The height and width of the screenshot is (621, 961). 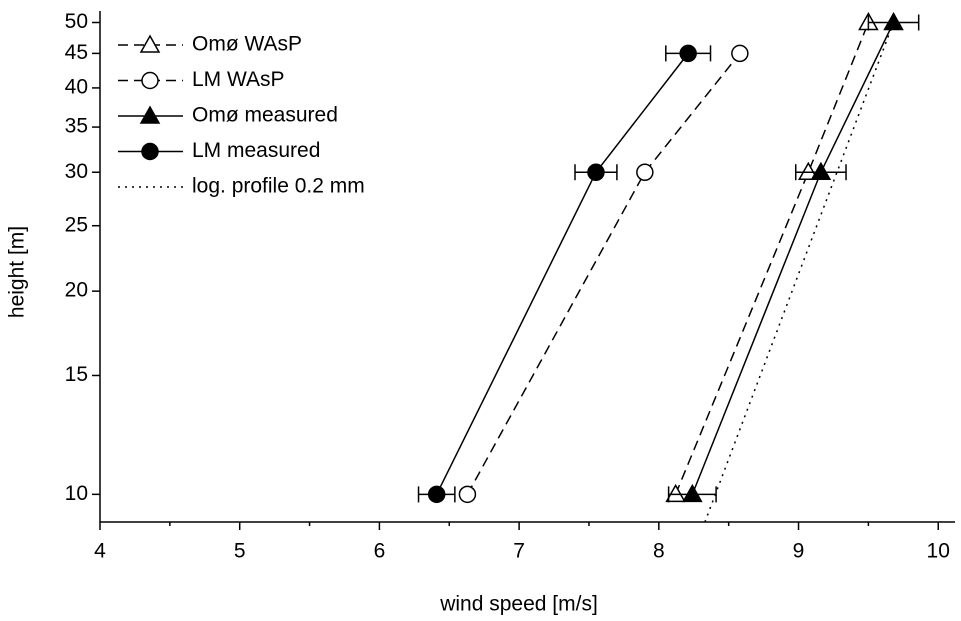 I want to click on y-tick-label: 30, so click(x=76, y=171).